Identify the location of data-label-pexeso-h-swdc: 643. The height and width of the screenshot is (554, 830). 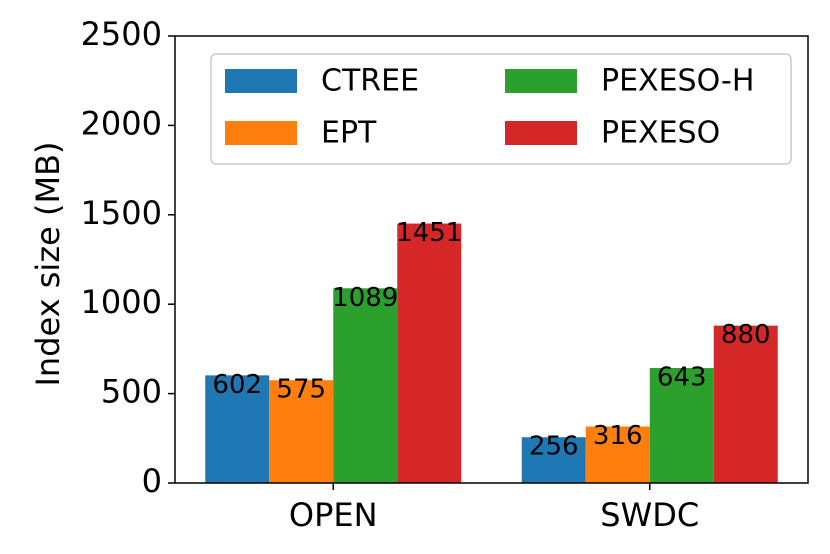
(682, 378).